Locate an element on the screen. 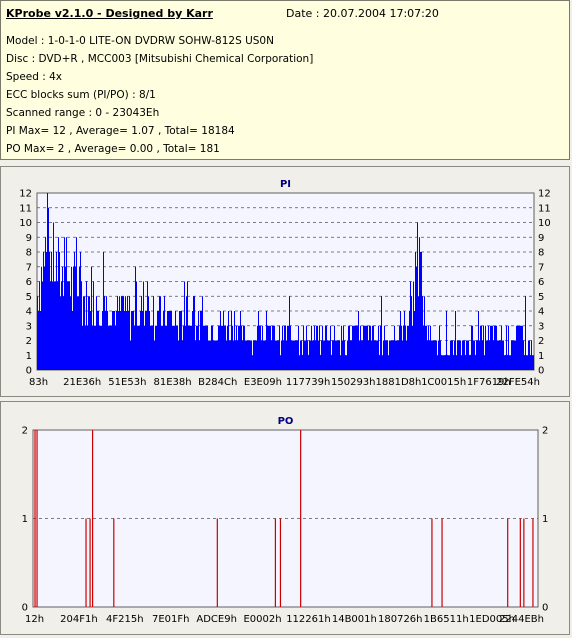  x-tick-label: 51E53h is located at coordinates (127, 382).